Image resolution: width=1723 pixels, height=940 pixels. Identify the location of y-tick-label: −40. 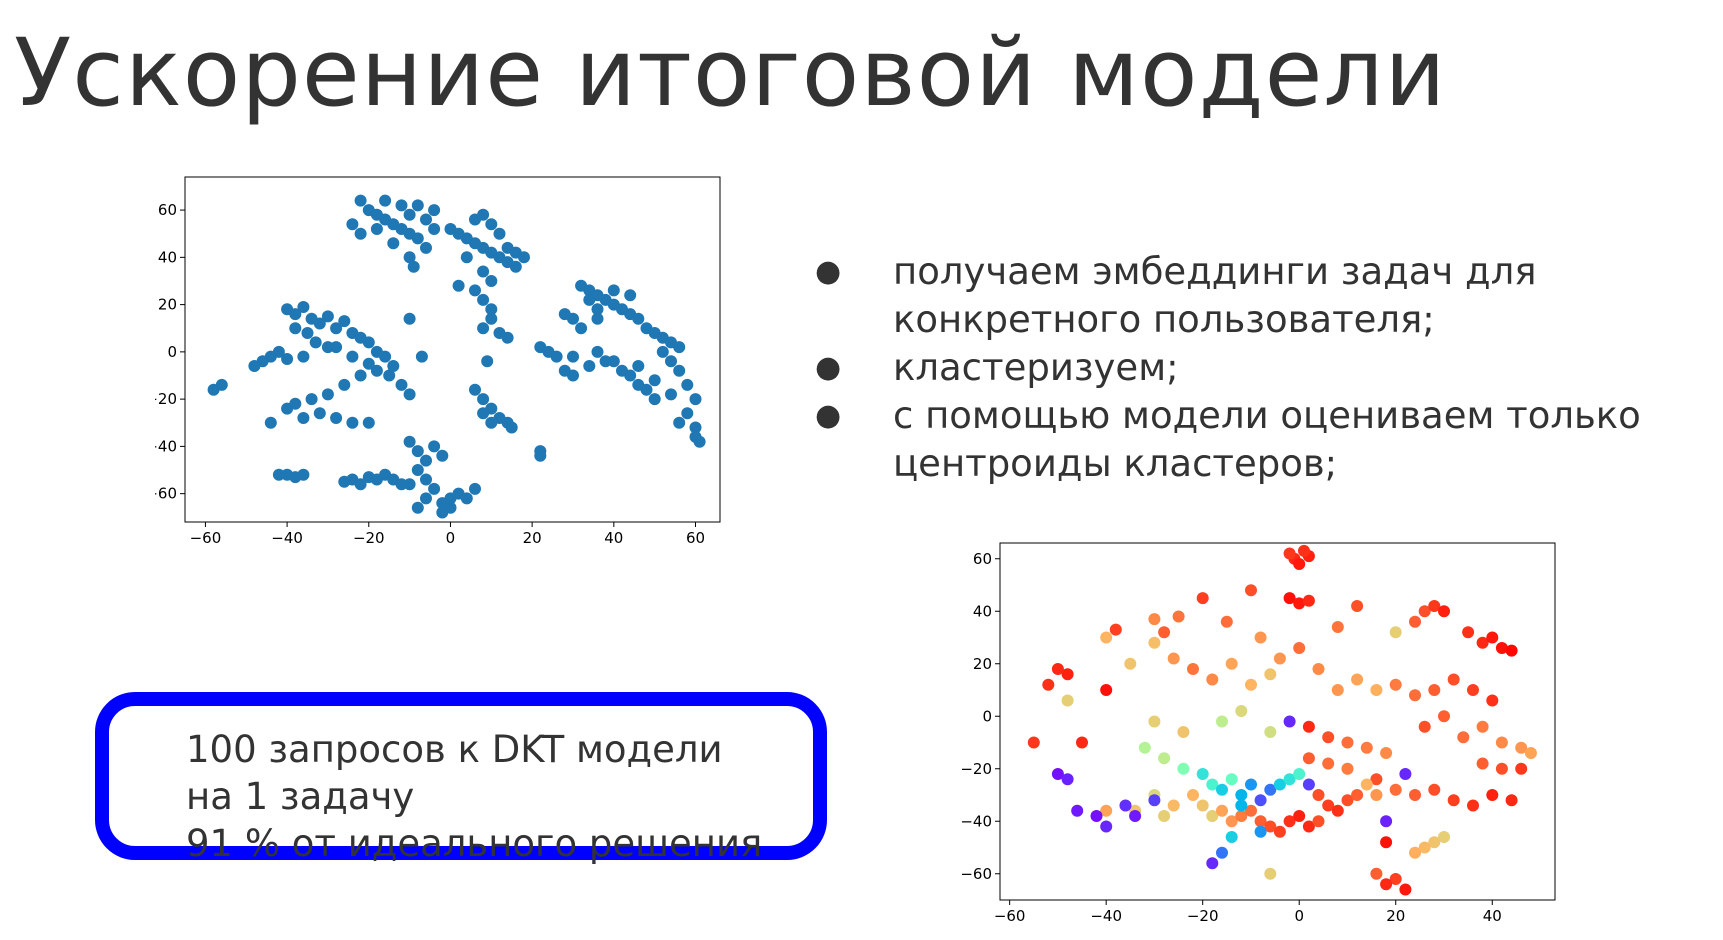
(976, 821).